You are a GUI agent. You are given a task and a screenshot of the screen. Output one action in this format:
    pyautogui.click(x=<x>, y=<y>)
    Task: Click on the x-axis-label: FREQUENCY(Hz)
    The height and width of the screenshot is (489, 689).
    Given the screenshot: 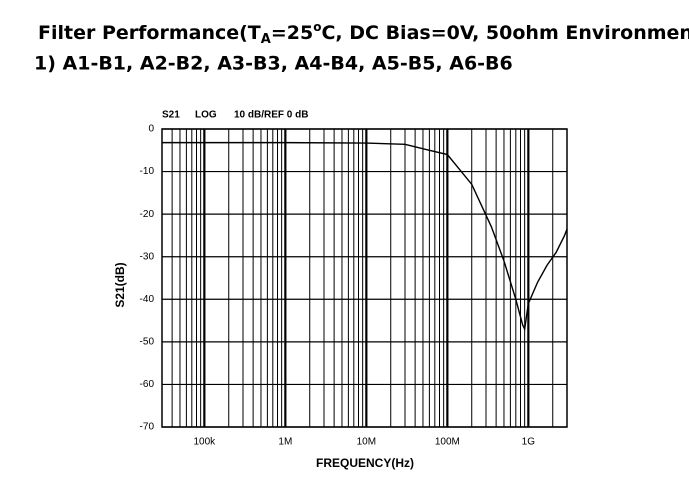 What is the action you would take?
    pyautogui.click(x=365, y=463)
    